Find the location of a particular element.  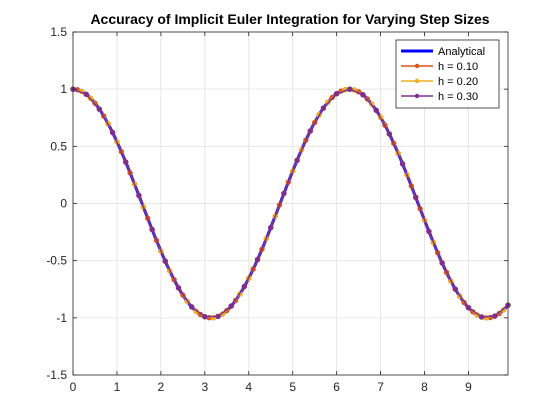

legend-label: h = 0.10 is located at coordinates (458, 67).